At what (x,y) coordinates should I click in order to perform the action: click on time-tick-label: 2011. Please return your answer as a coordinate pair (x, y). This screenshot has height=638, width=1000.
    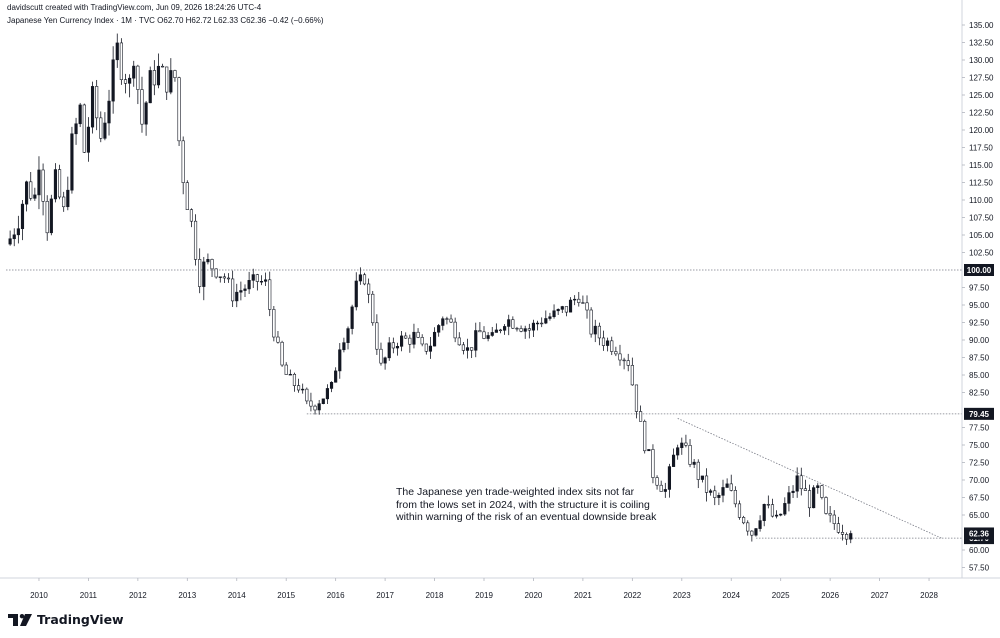
    Looking at the image, I should click on (89, 595).